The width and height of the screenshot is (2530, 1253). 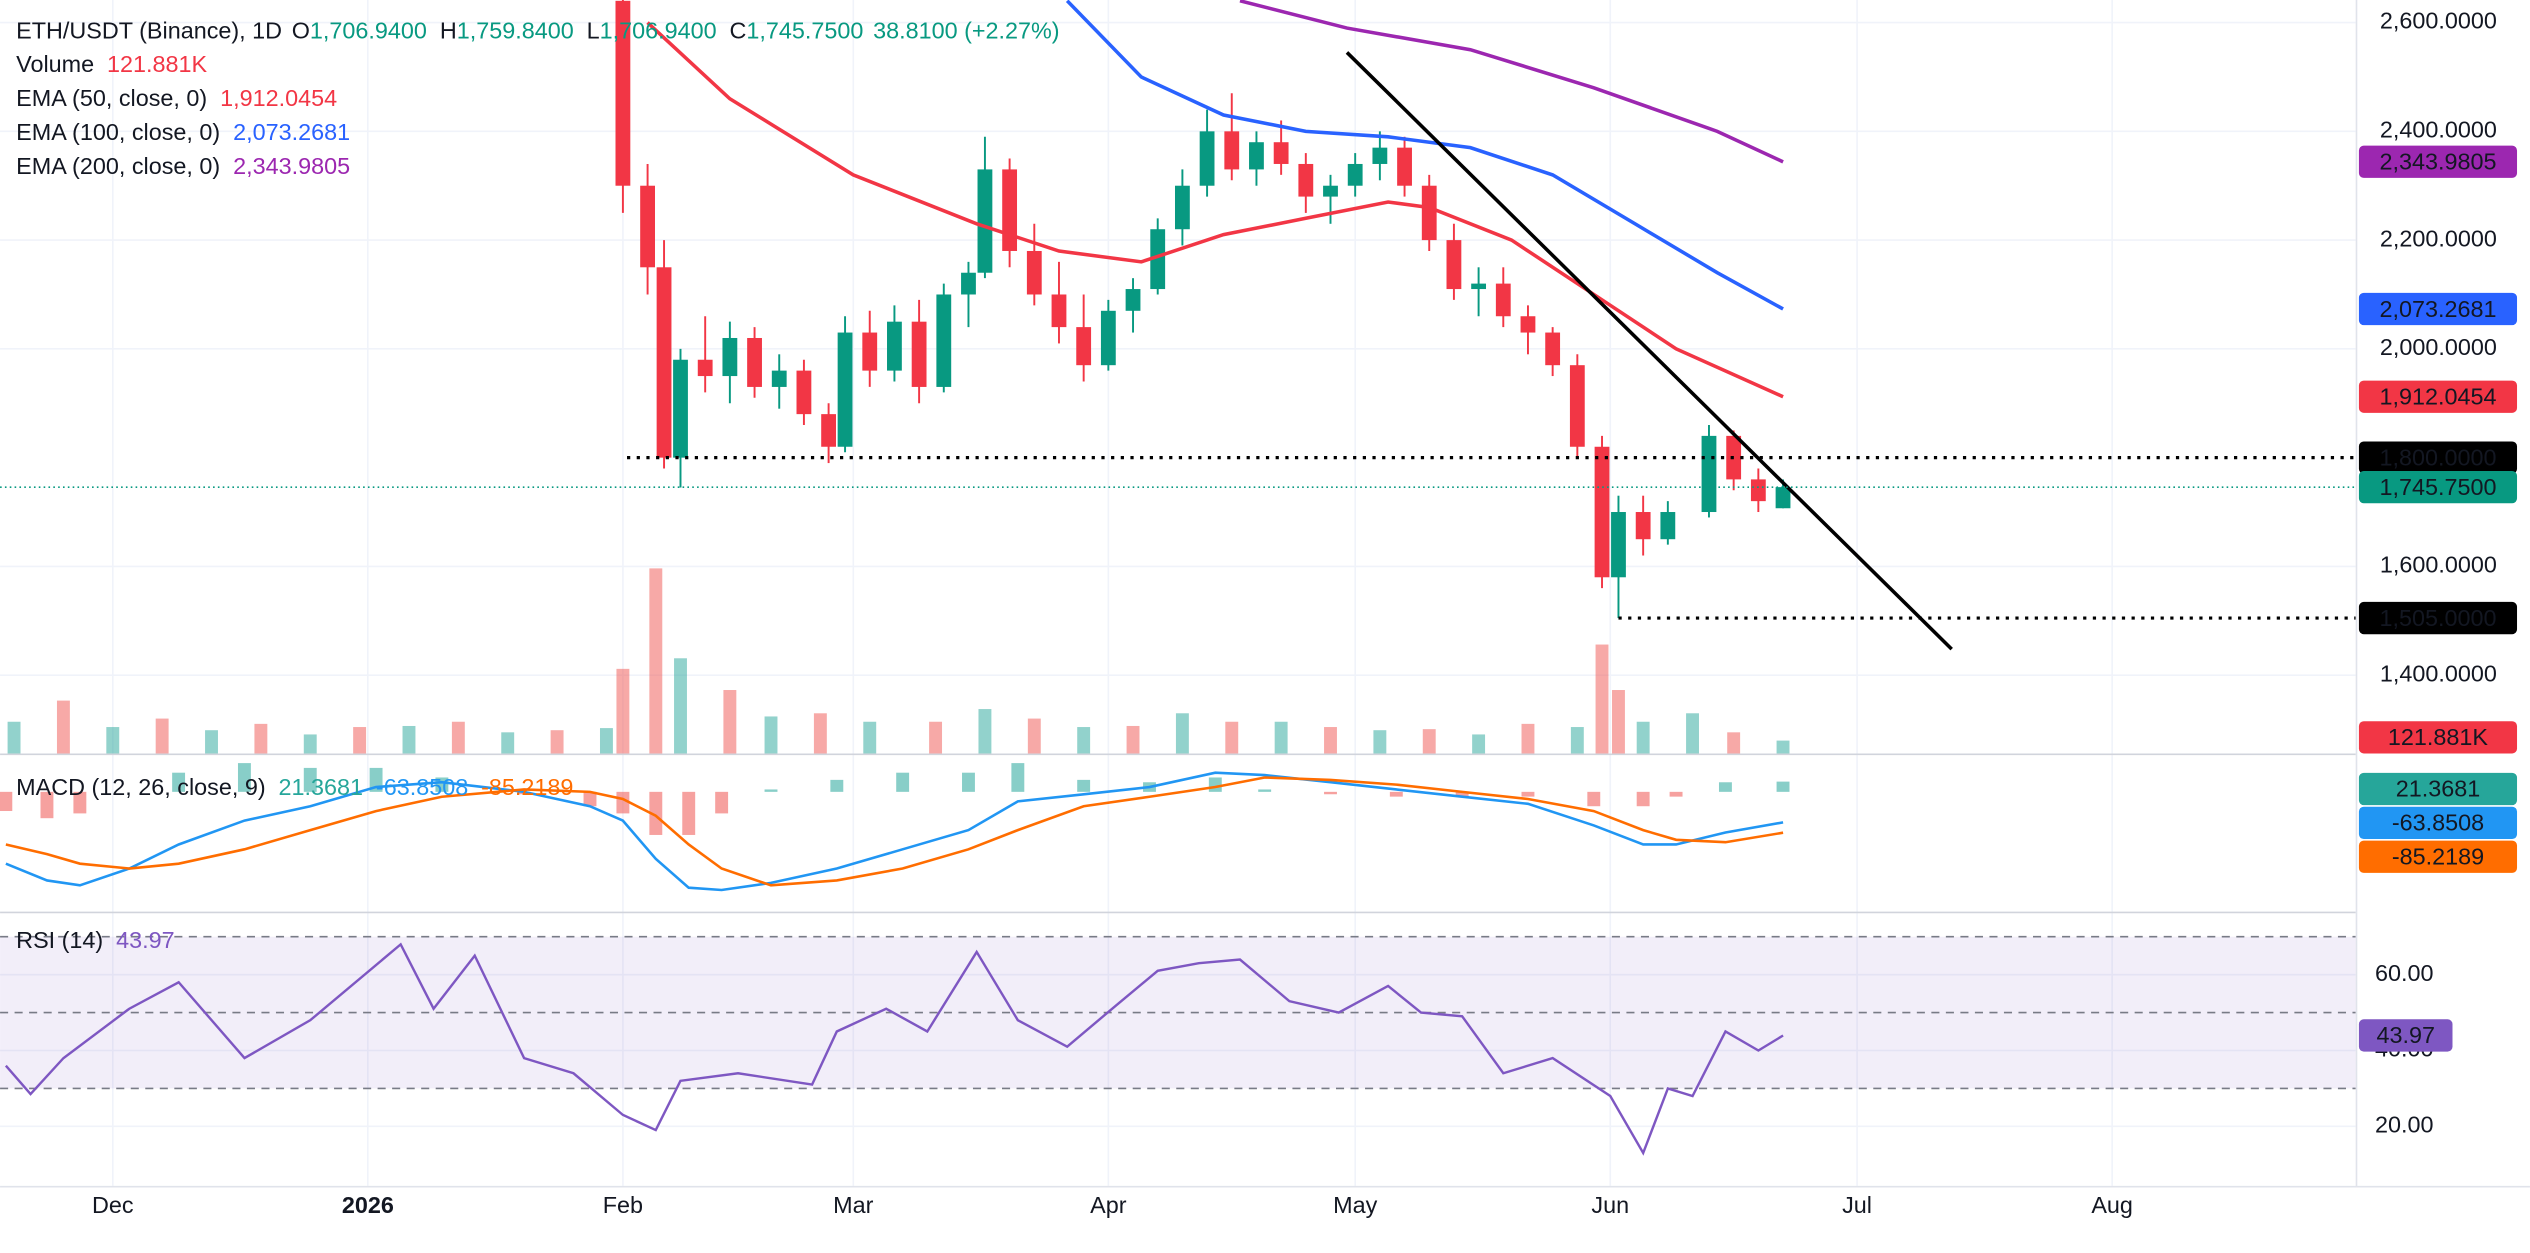 What do you see at coordinates (2438, 565) in the screenshot?
I see `y-tick-label: 1,600.0000` at bounding box center [2438, 565].